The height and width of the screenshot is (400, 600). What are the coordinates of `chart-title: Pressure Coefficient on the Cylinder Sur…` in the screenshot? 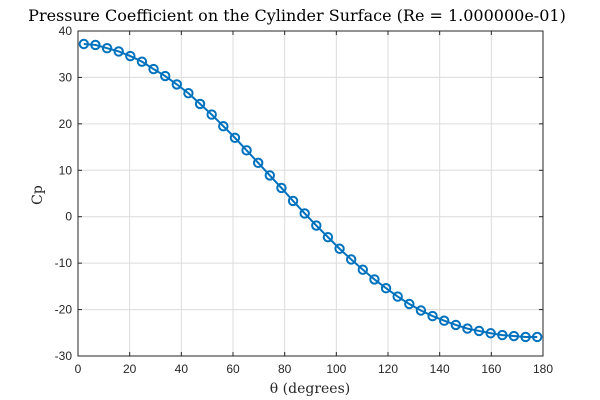 It's located at (297, 15).